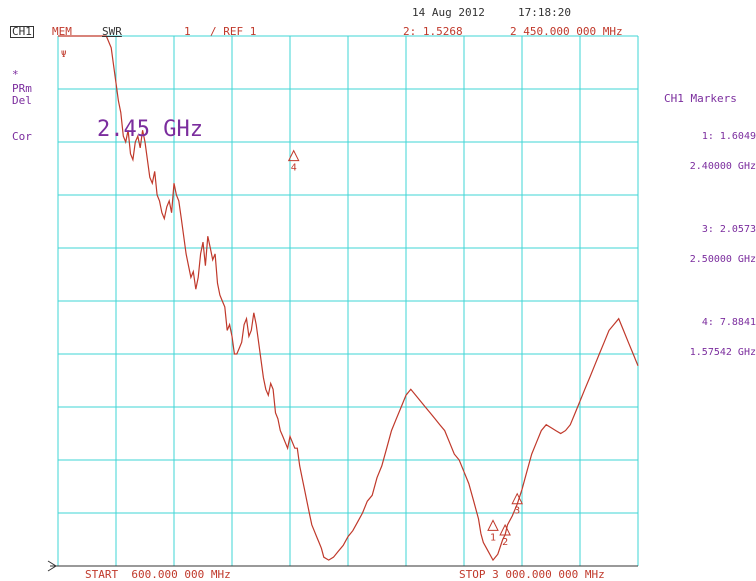  I want to click on marker-1-label: 1, so click(493, 537).